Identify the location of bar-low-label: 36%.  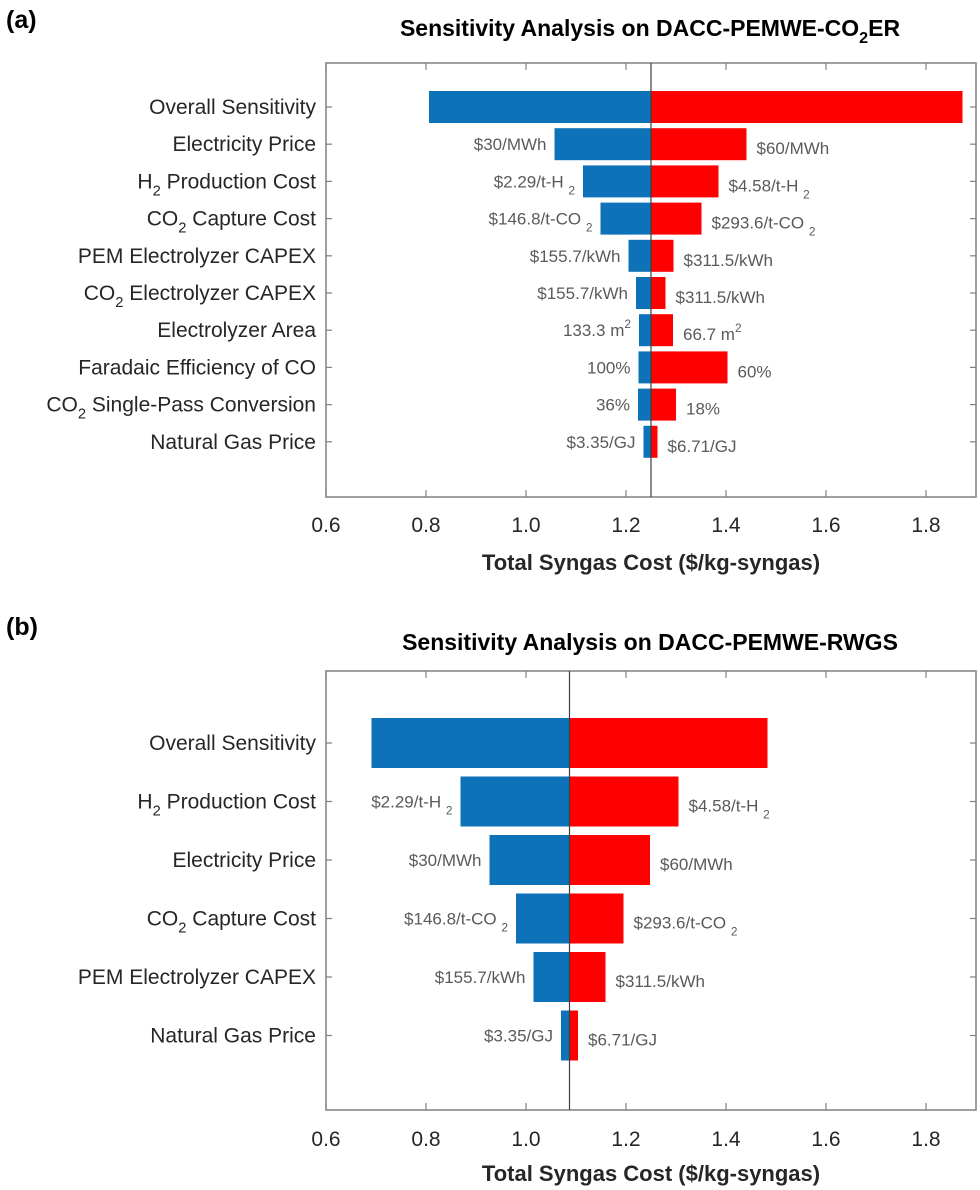
(613, 405).